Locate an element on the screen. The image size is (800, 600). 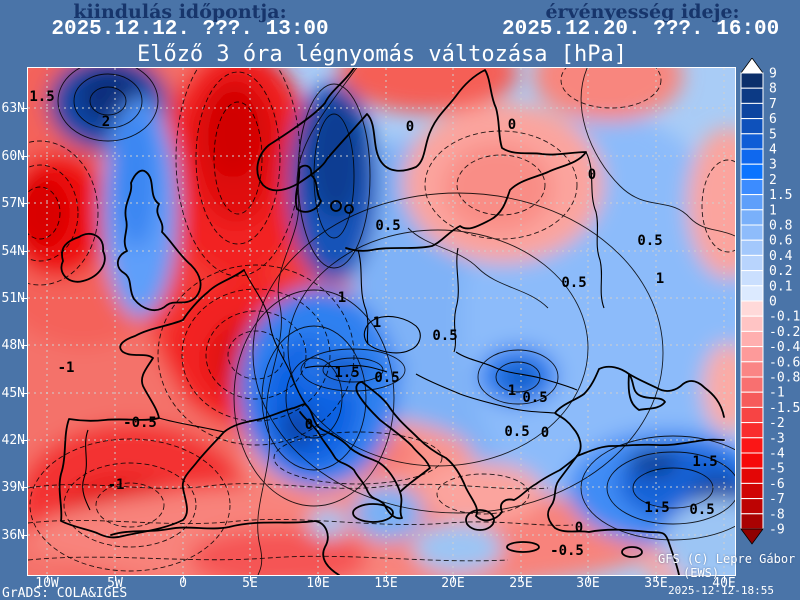
lon-label: 30E is located at coordinates (588, 583).